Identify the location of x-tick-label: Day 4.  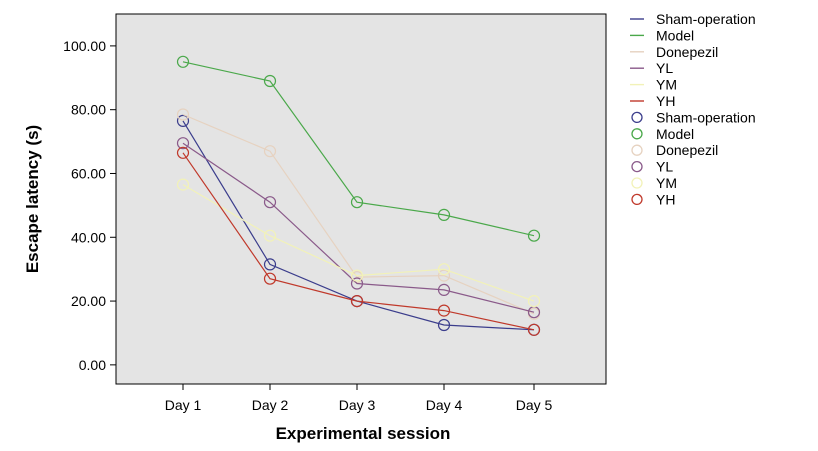
(444, 405).